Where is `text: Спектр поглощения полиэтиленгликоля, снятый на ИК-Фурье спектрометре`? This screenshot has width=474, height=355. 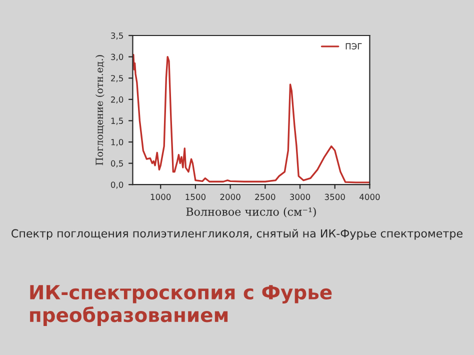
text: Спектр поглощения полиэтиленгликоля, снятый на ИК-Фурье спектрометре is located at coordinates (237, 234).